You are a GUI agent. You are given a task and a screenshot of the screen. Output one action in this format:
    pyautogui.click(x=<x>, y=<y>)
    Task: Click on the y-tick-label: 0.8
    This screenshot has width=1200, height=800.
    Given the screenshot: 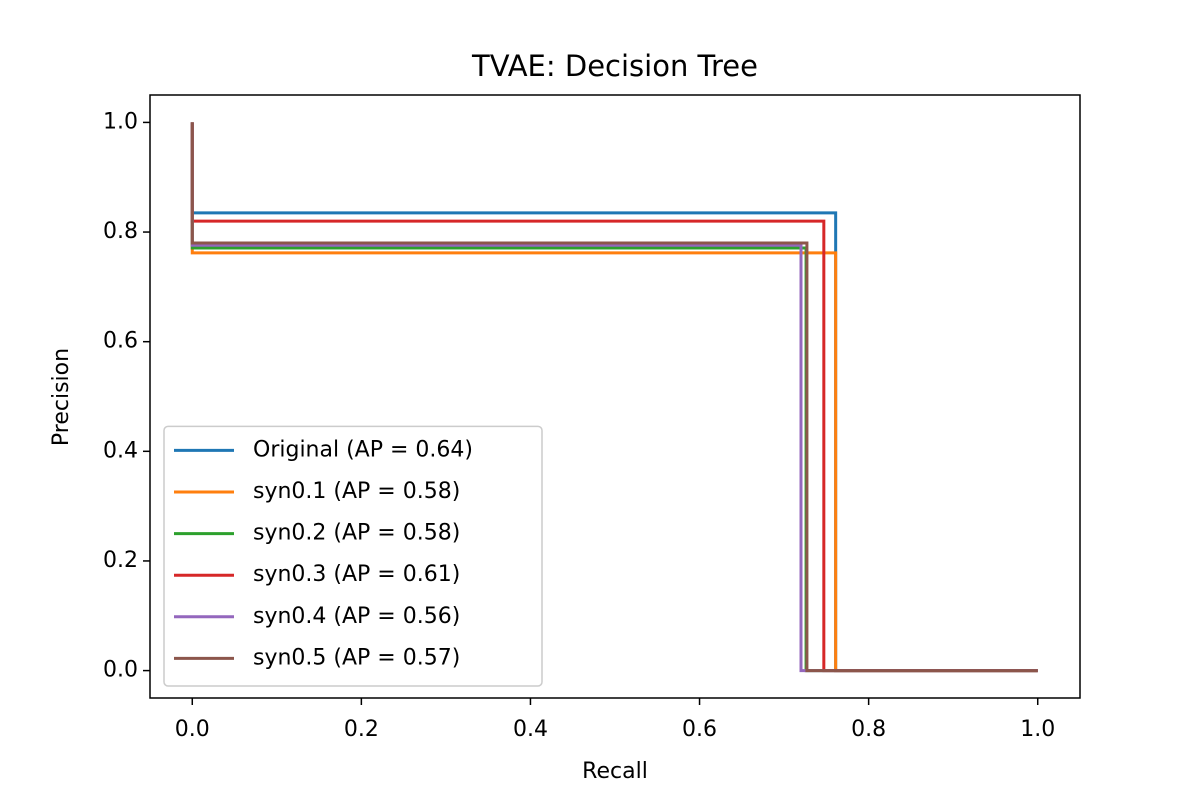 What is the action you would take?
    pyautogui.click(x=120, y=231)
    